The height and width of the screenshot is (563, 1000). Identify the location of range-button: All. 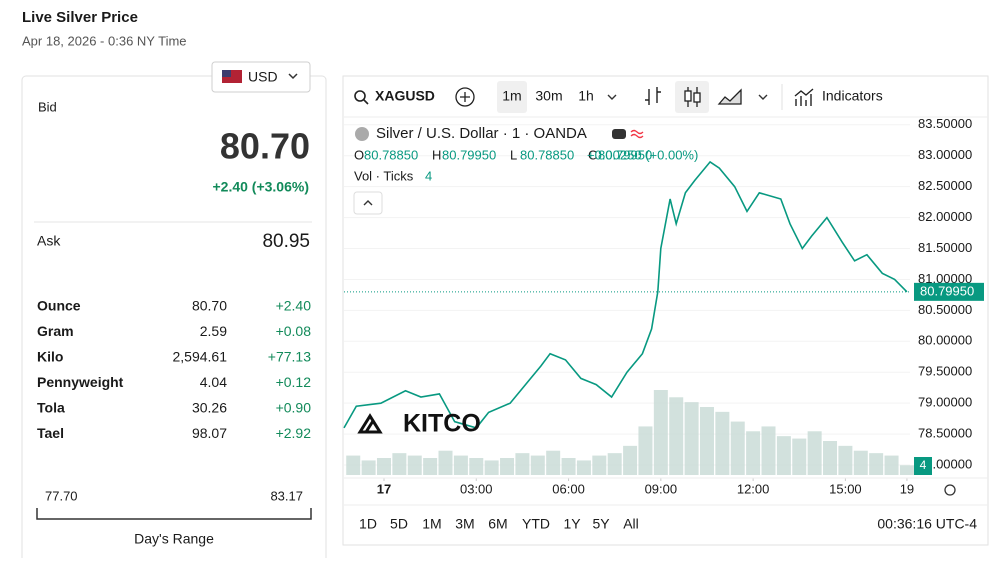
(631, 524).